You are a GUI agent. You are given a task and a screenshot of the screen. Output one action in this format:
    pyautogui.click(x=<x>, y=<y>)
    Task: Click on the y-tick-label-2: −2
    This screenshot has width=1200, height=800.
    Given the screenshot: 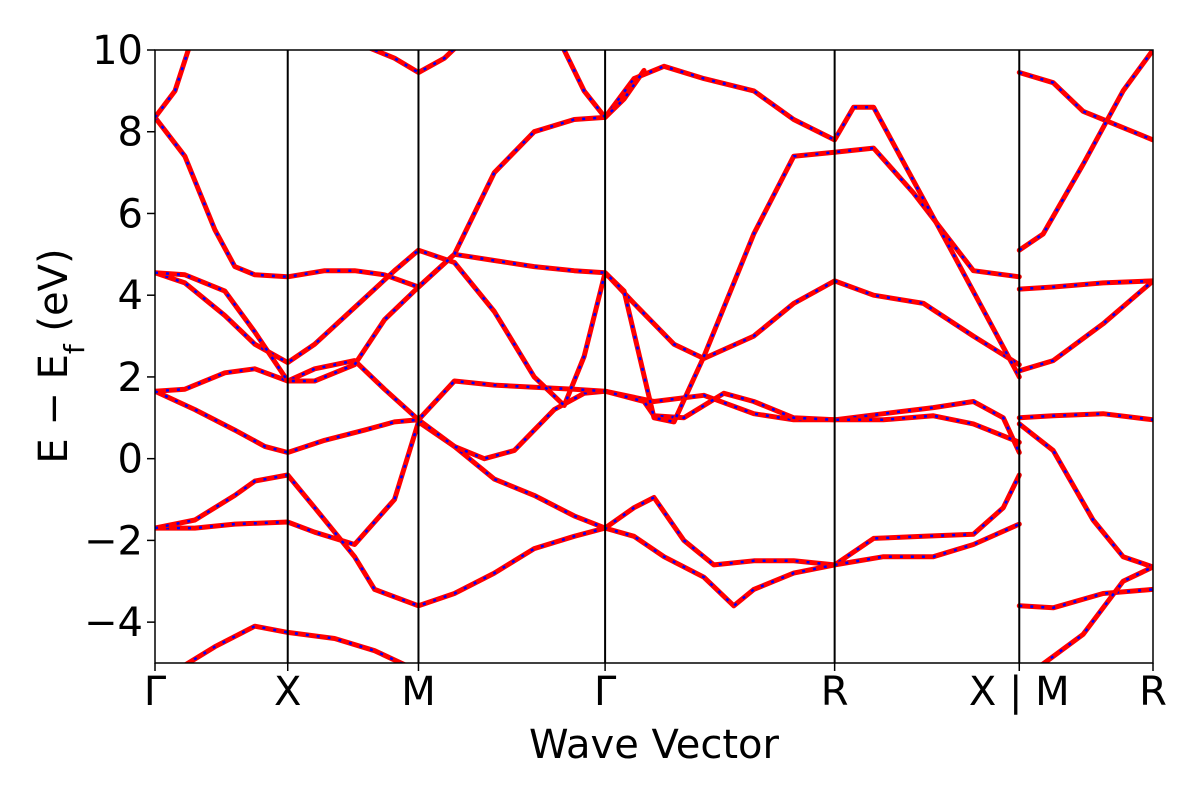 What is the action you would take?
    pyautogui.click(x=113, y=541)
    